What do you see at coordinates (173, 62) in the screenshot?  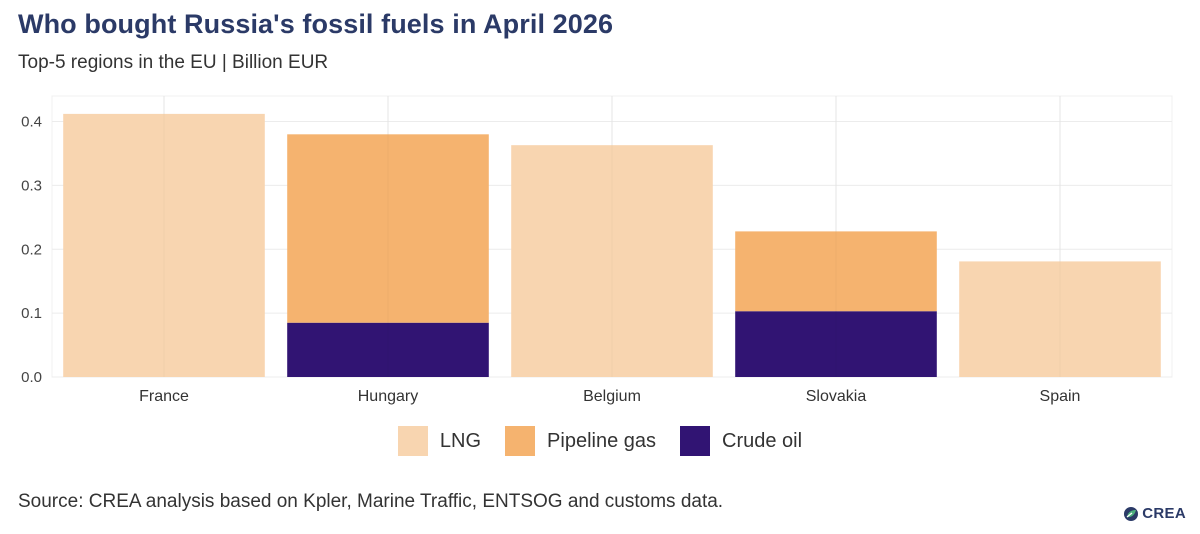 I see `chart-subtitle: Top-5 regions in the EU | Billion EUR` at bounding box center [173, 62].